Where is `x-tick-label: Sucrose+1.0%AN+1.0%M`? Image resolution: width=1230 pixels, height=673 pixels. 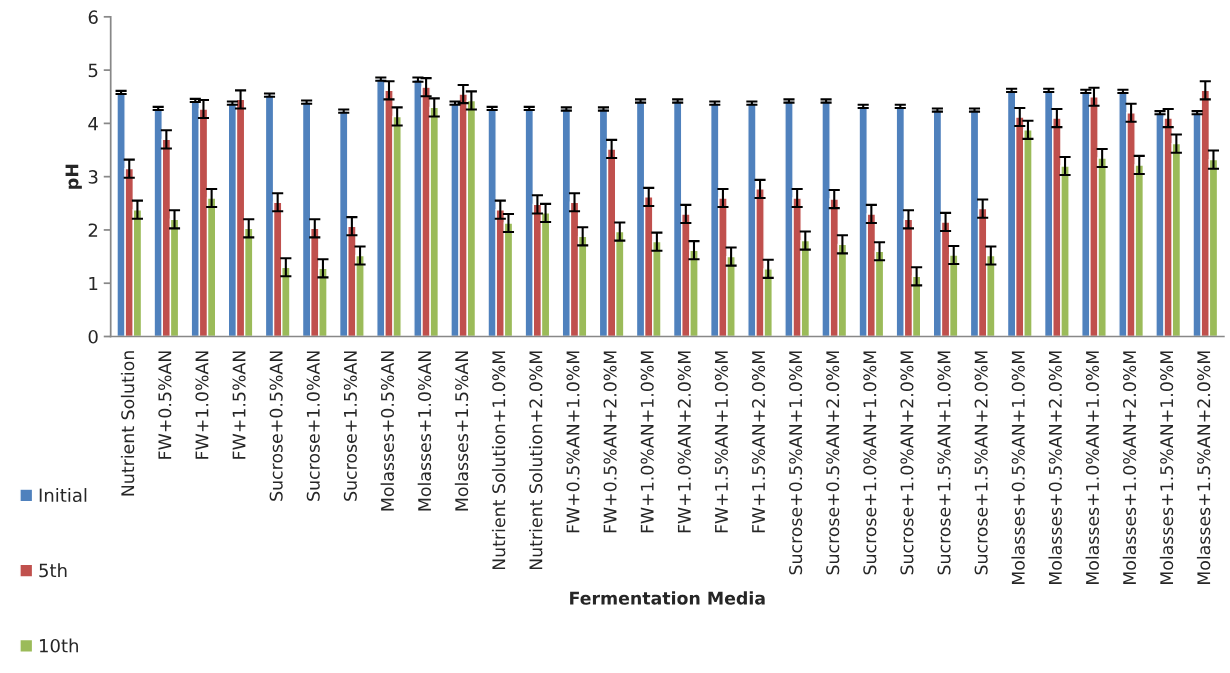
x-tick-label: Sucrose+1.0%AN+1.0%M is located at coordinates (870, 463).